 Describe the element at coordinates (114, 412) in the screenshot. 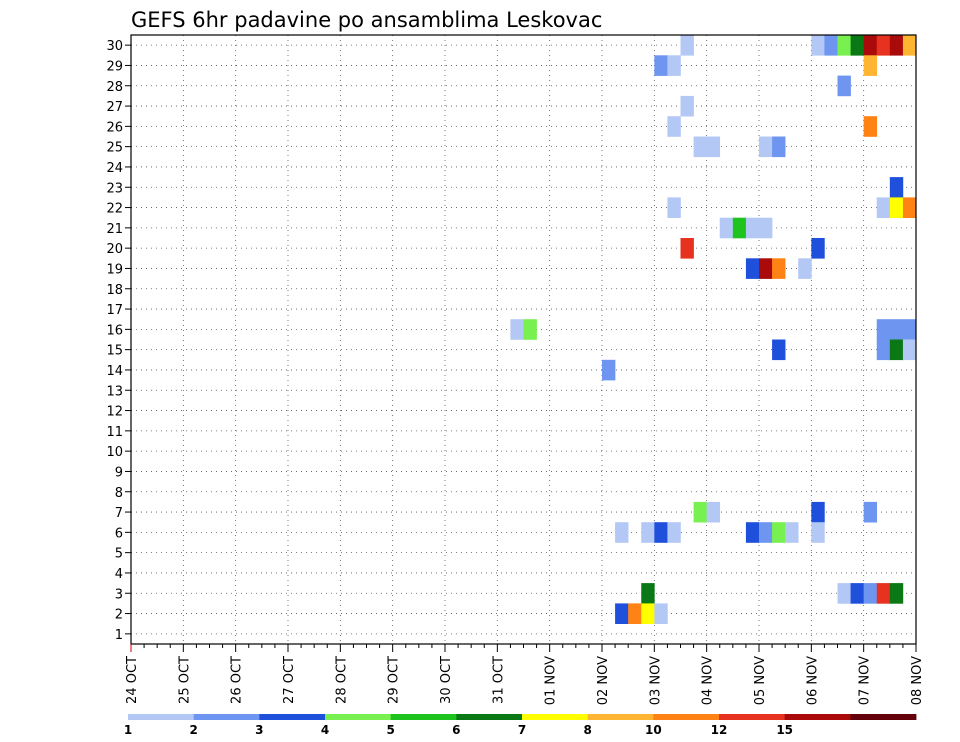

I see `y-tick-label: 12` at that location.